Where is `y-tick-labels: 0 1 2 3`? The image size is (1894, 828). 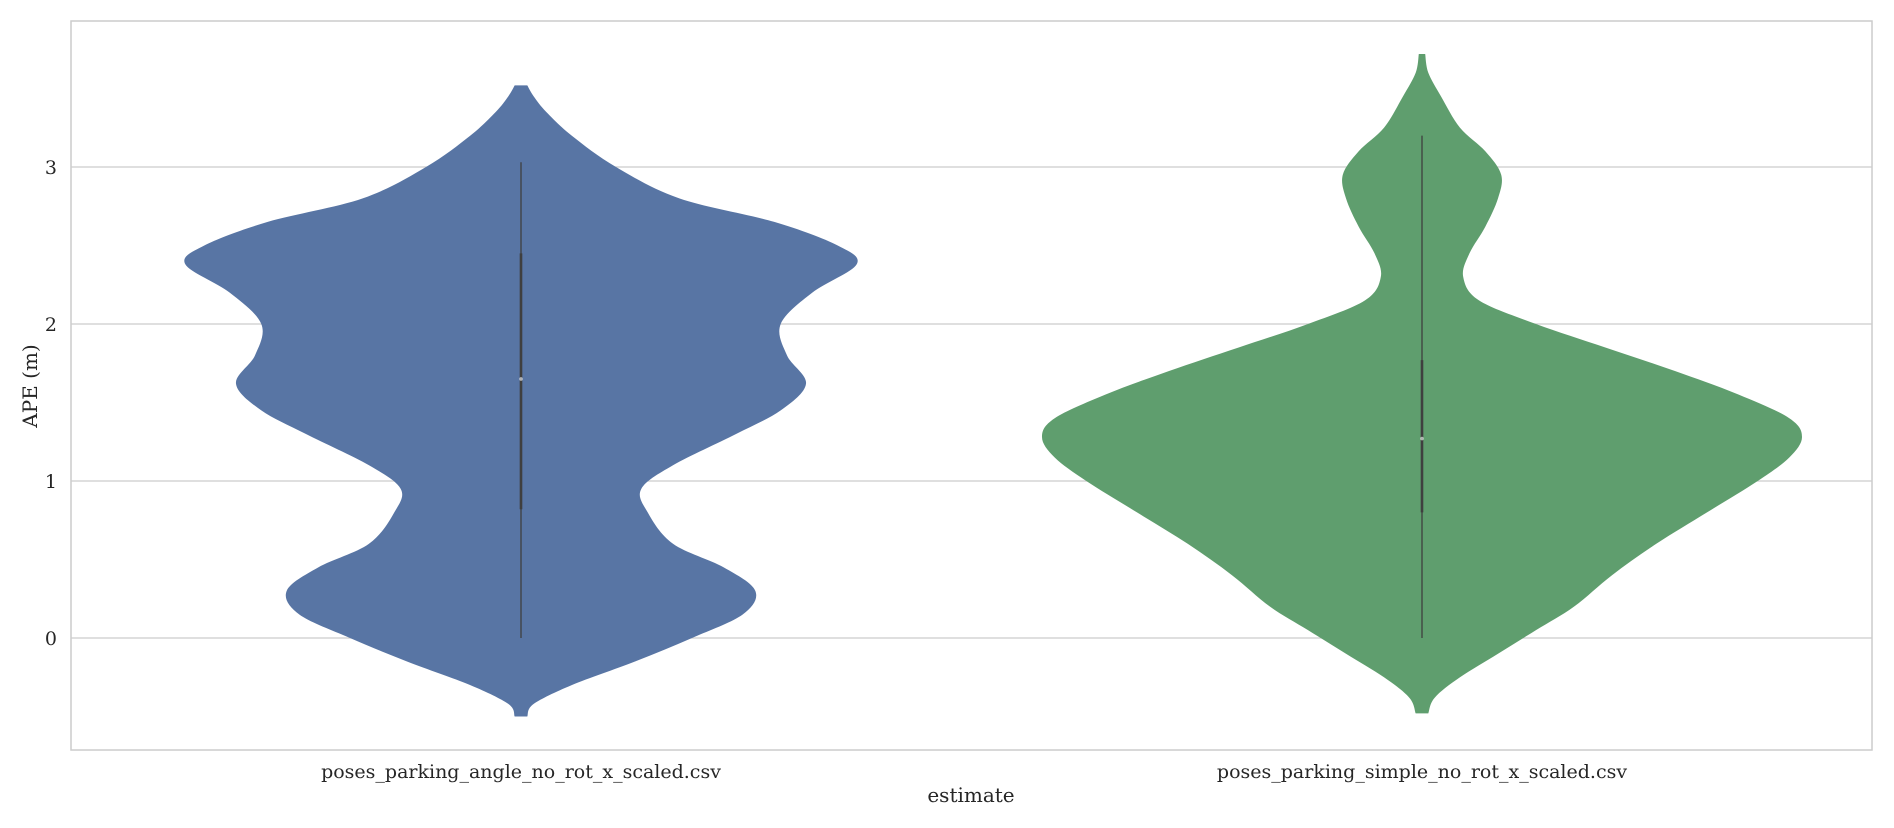 y-tick-labels: 0 1 2 3 is located at coordinates (51, 403).